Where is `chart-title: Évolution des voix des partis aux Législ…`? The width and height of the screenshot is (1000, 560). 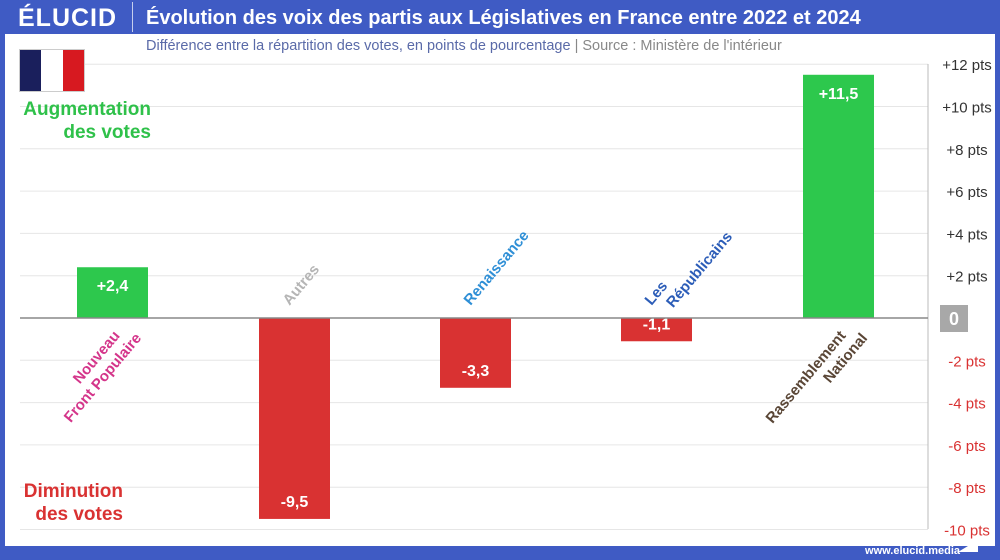 chart-title: Évolution des voix des partis aux Législ… is located at coordinates (503, 18).